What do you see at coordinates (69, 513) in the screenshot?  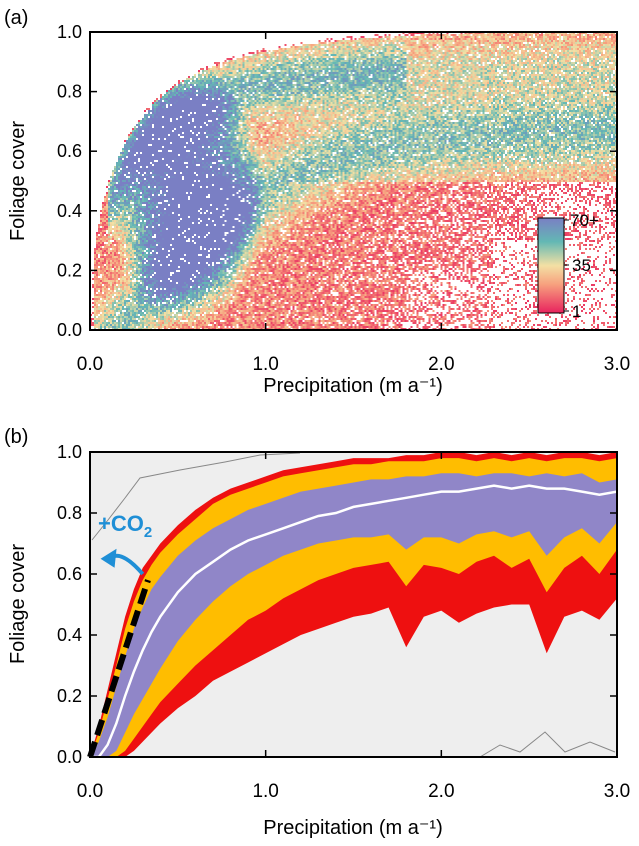 I see `panel-b-ytick-label: 0.8` at bounding box center [69, 513].